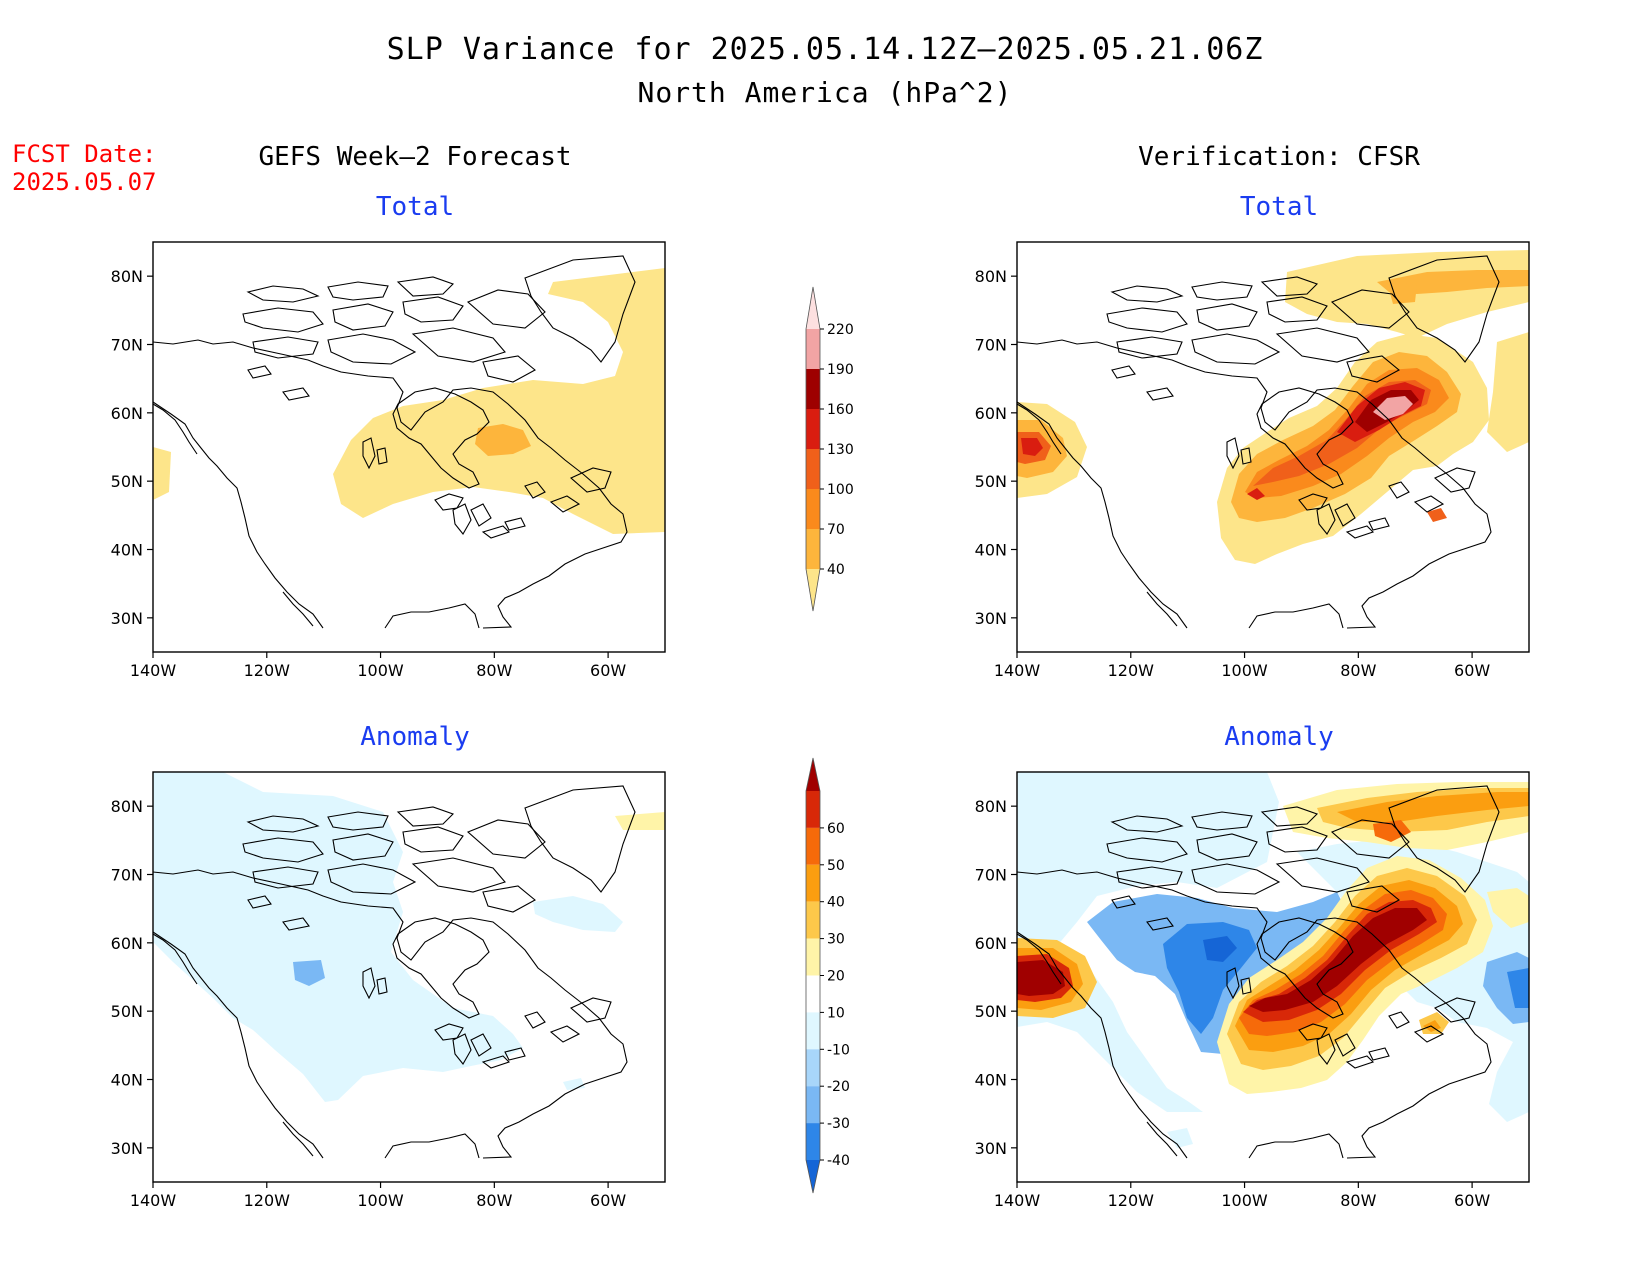 The height and width of the screenshot is (1275, 1650). I want to click on colorbar-label: 70, so click(836, 530).